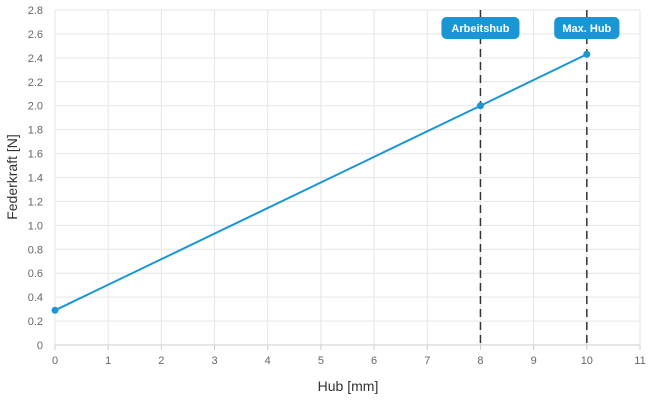 This screenshot has width=650, height=400. What do you see at coordinates (639, 361) in the screenshot?
I see `x-tick-label: 11` at bounding box center [639, 361].